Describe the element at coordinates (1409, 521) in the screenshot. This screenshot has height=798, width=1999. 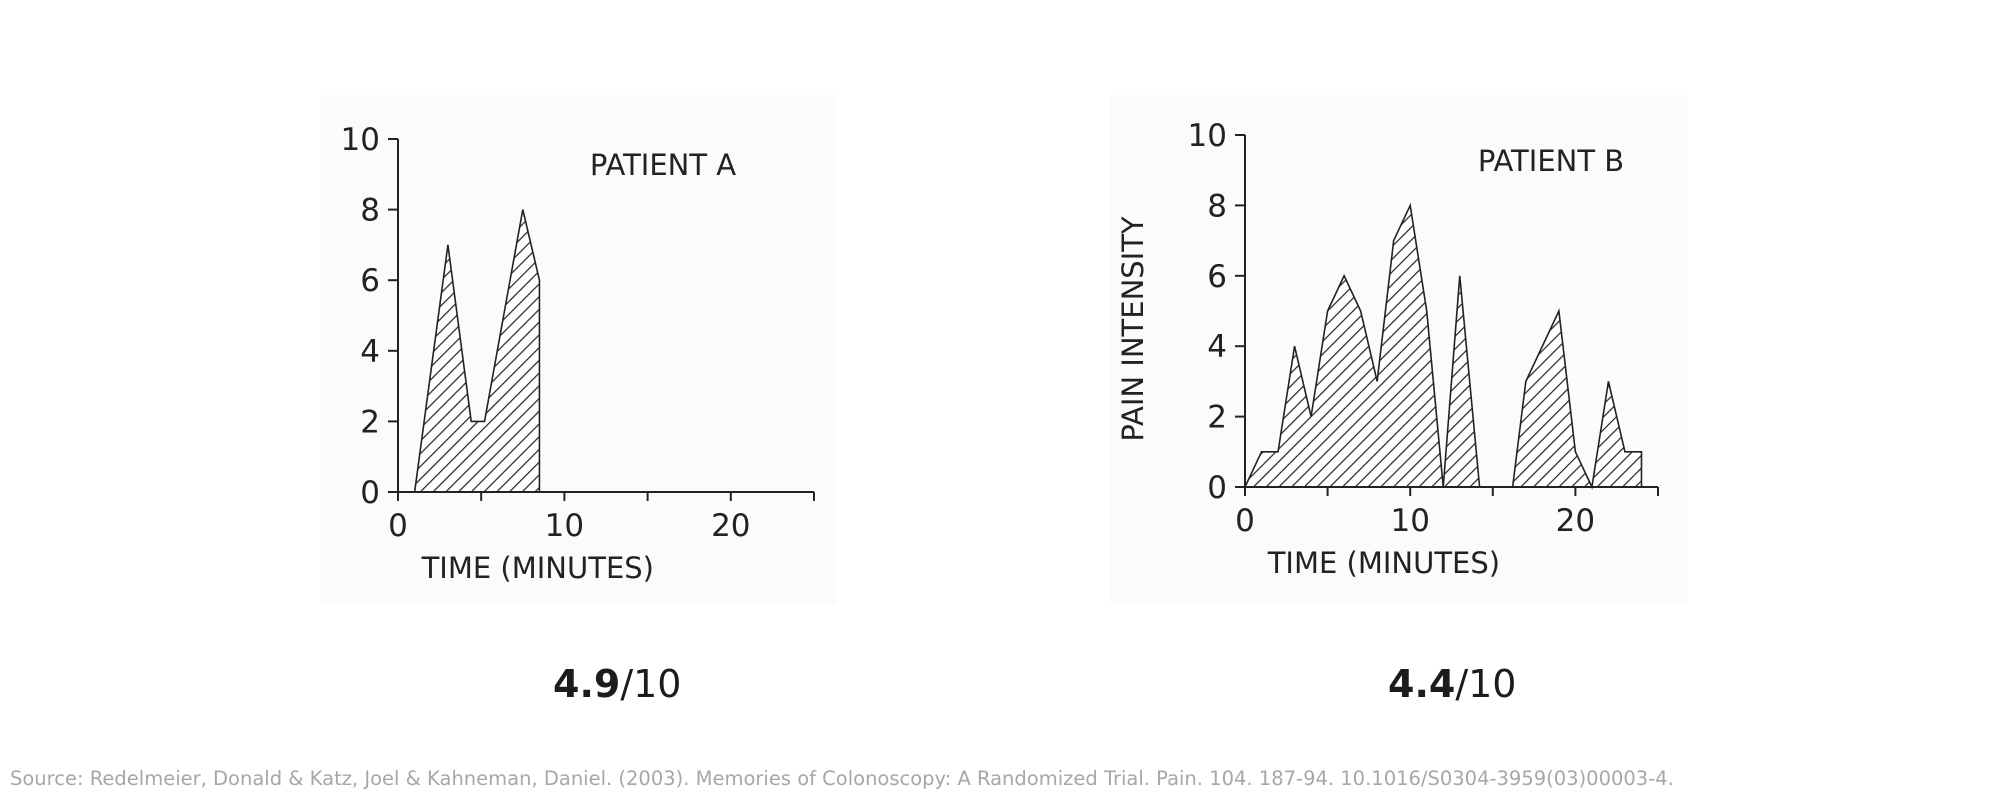
I see `x-tick-label-b-10: 10` at that location.